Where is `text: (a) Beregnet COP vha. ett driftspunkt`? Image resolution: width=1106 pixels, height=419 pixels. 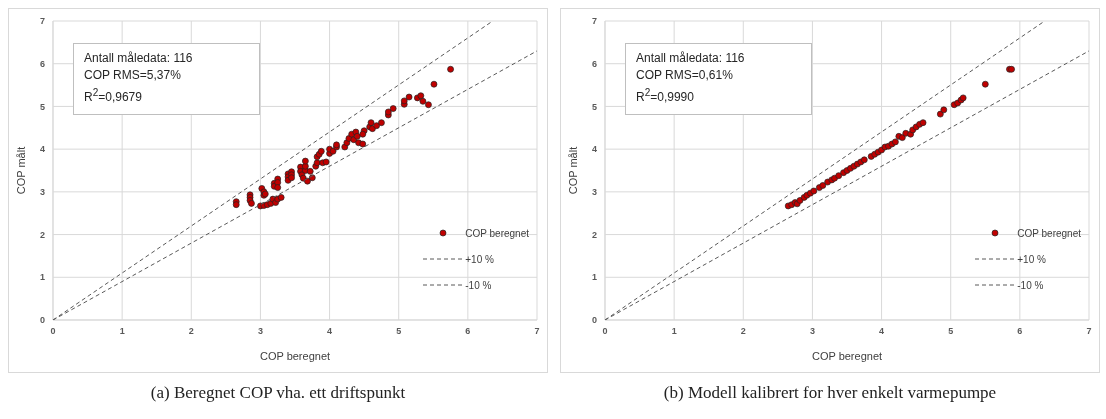 text: (a) Beregnet COP vha. ett driftspunkt is located at coordinates (278, 393).